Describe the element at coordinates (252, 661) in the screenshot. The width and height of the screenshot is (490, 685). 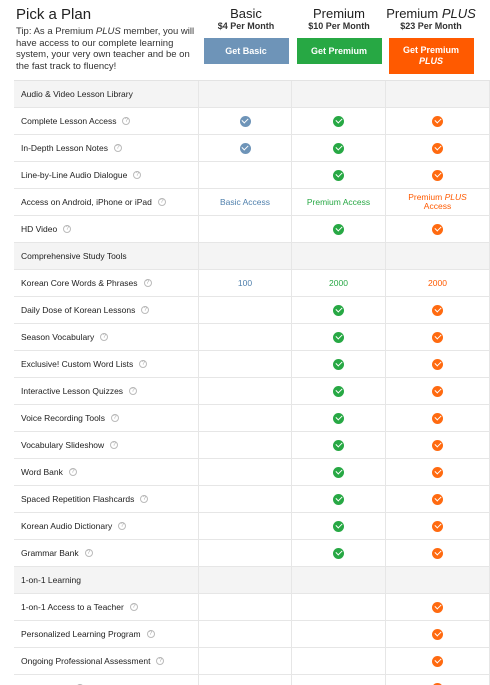
I see `feature-row: Ongoing Professional Assessment?` at that location.